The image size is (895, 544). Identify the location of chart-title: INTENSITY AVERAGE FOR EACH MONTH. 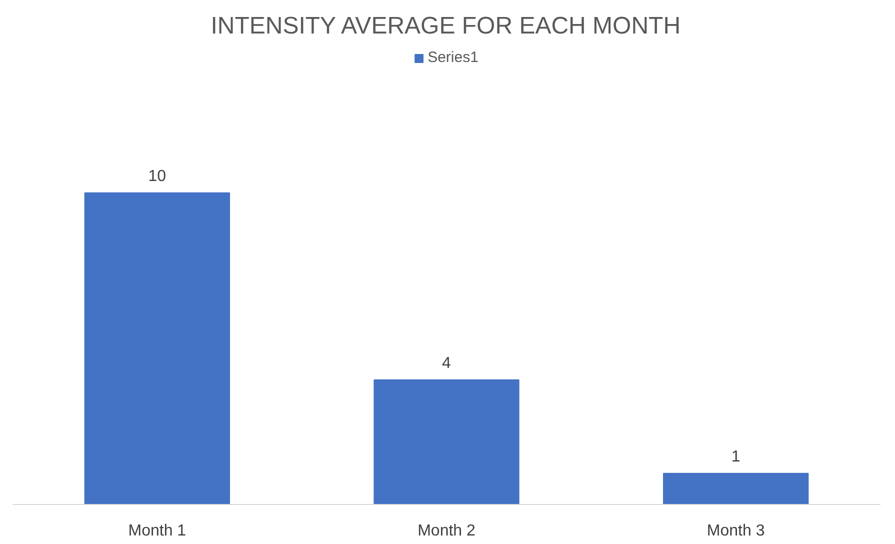
(445, 26).